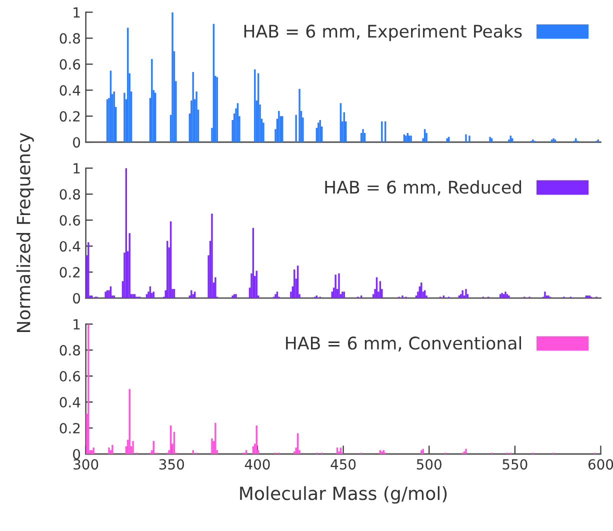 The height and width of the screenshot is (531, 613). Describe the element at coordinates (383, 33) in the screenshot. I see `legend-label: HAB = 6 mm, Experiment Peaks` at that location.